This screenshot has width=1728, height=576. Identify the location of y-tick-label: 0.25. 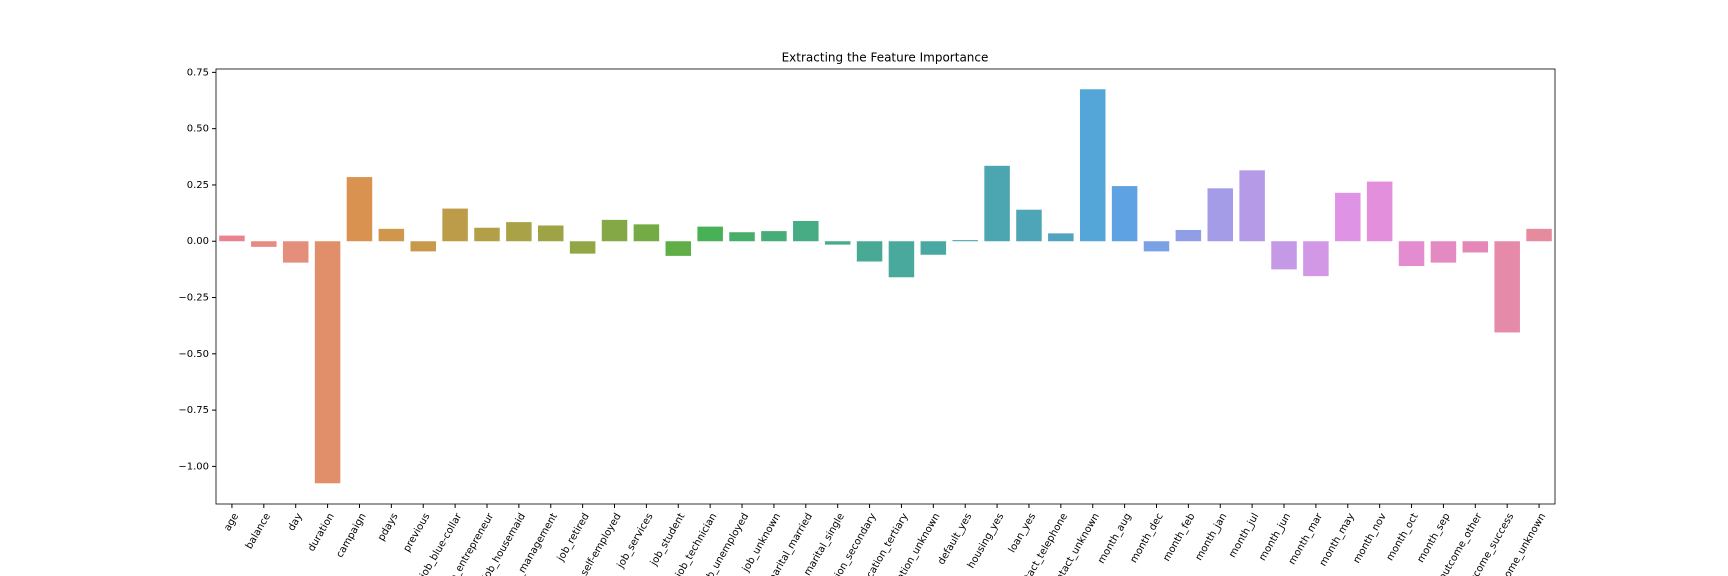
(198, 185).